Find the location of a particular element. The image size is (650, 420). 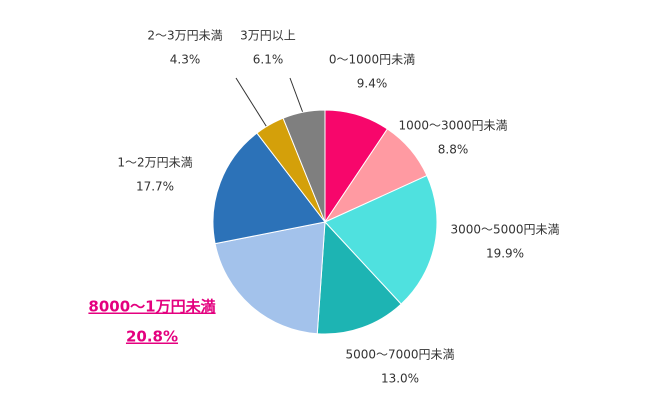

value-label: 20.8% is located at coordinates (152, 337).